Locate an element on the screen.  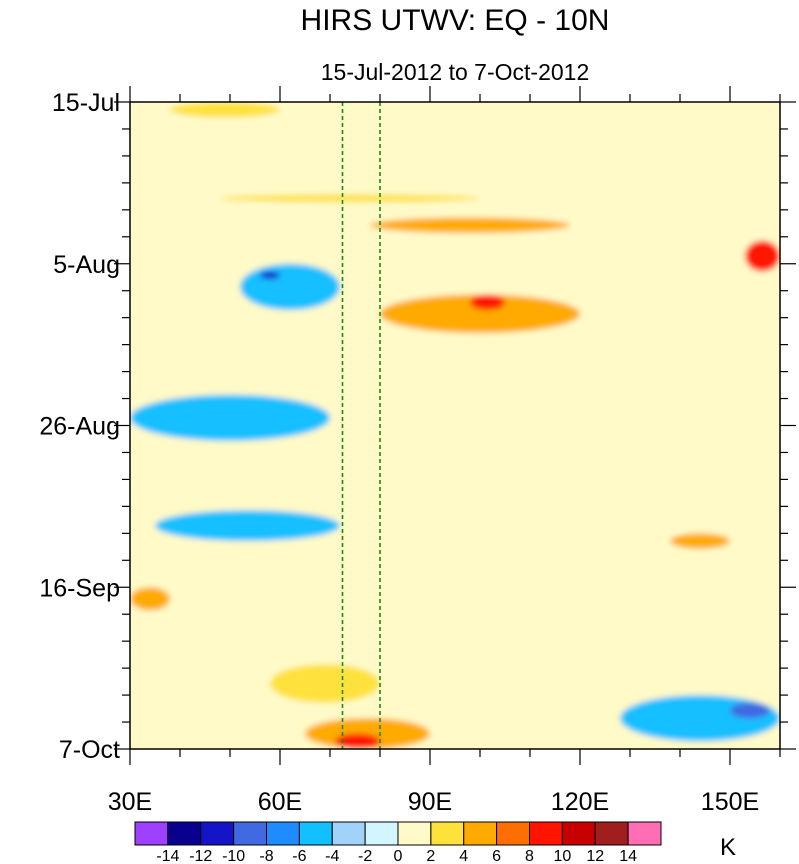
x-tick-label: 60E is located at coordinates (280, 802).